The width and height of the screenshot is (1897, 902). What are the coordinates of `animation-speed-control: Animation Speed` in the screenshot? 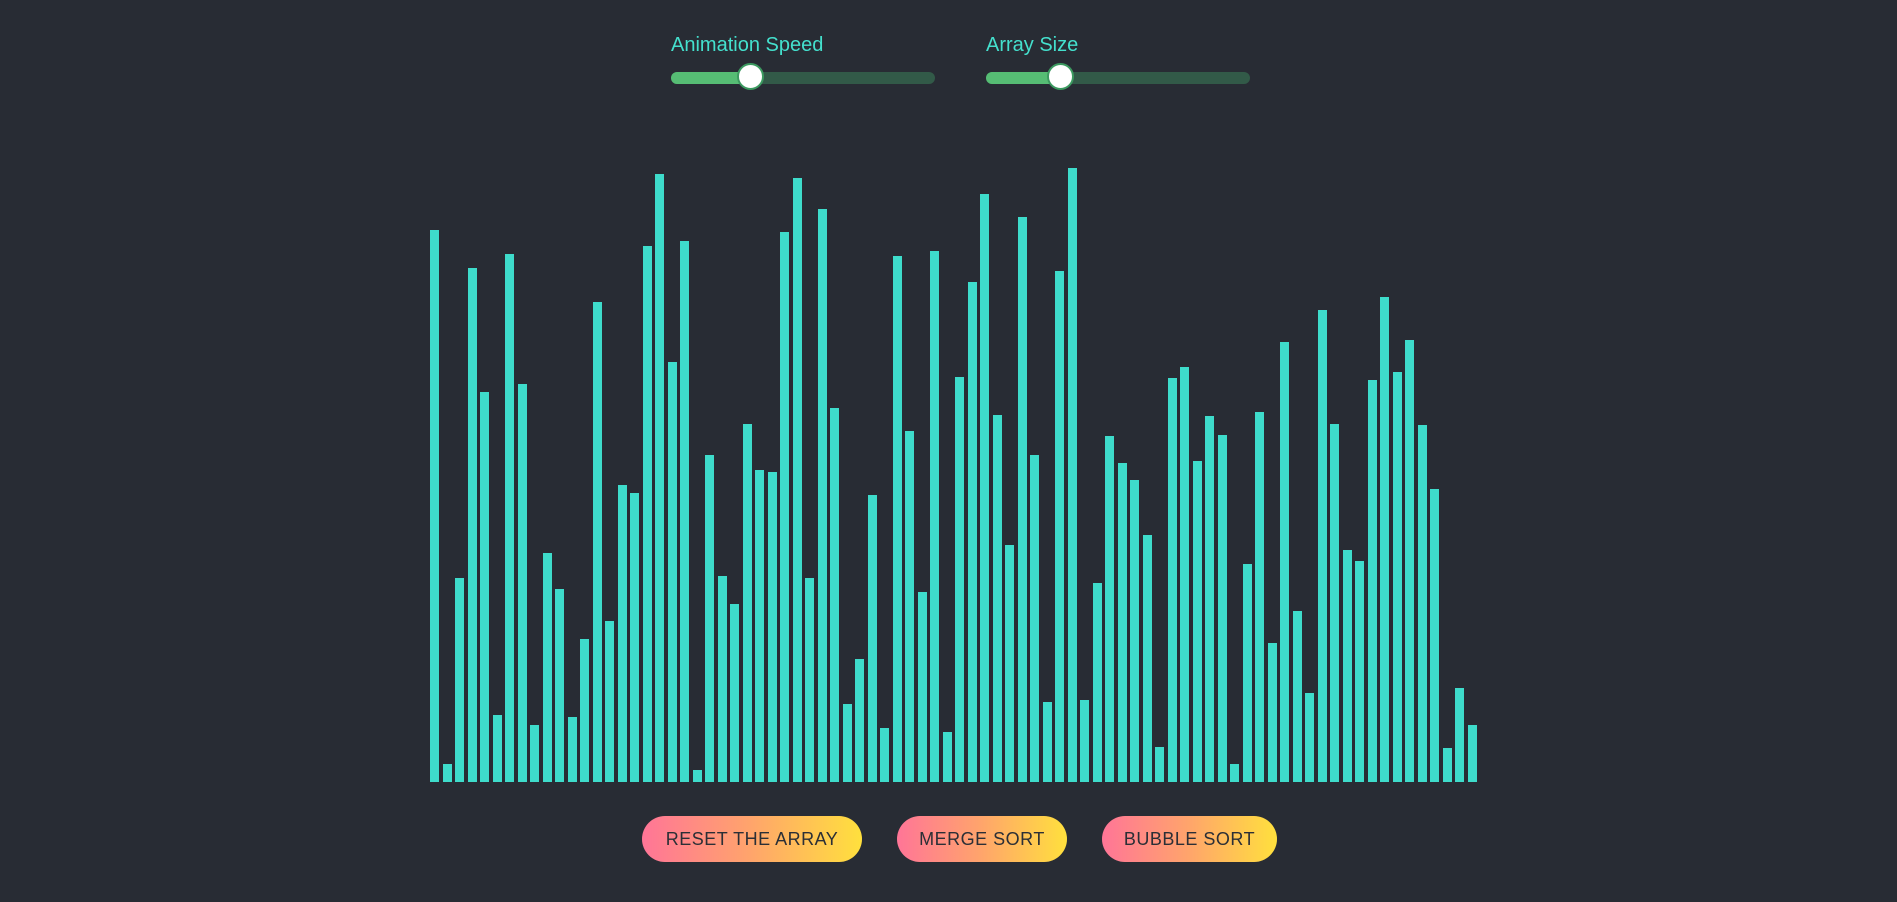 It's located at (803, 61).